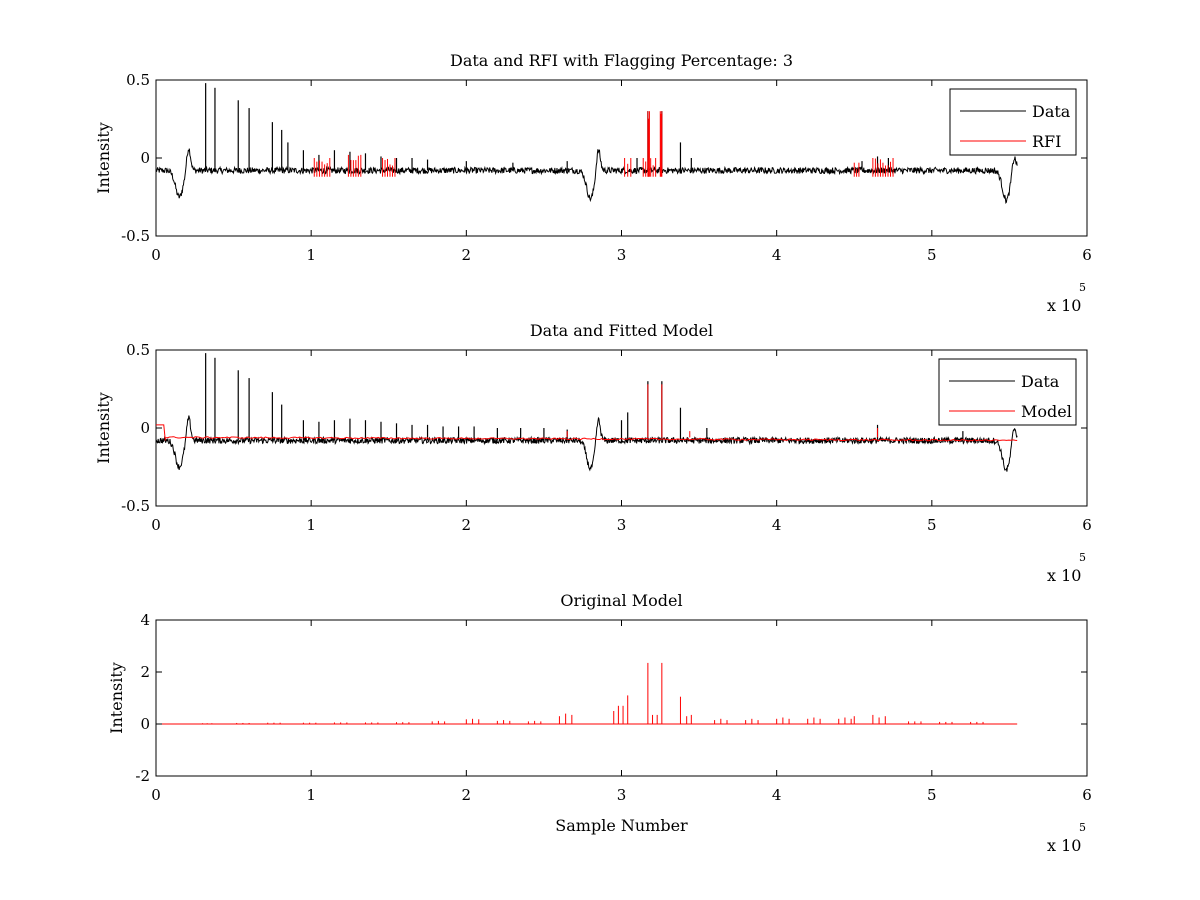 Image resolution: width=1200 pixels, height=900 pixels. I want to click on legend-label-rfi: RFI, so click(1046, 141).